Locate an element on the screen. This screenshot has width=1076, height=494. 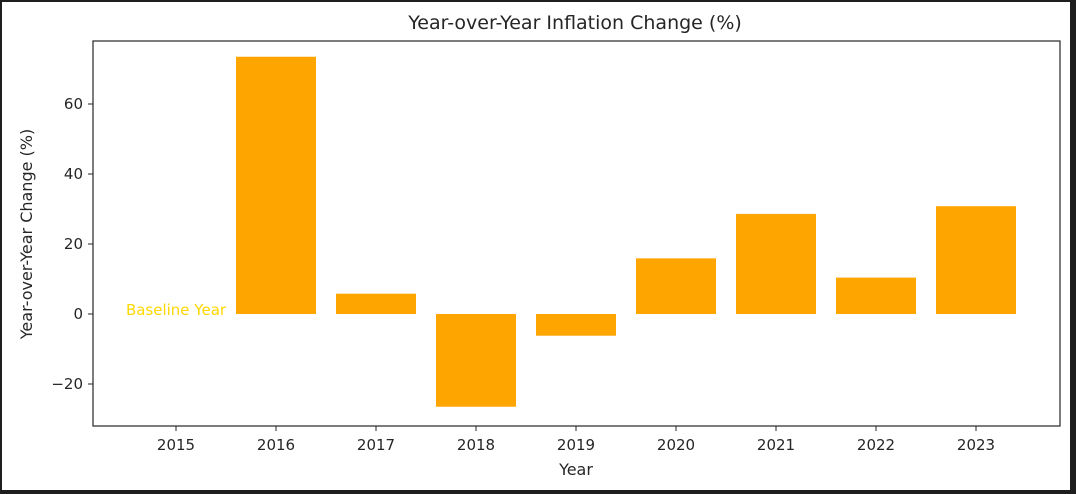
bar-2019 is located at coordinates (576, 325).